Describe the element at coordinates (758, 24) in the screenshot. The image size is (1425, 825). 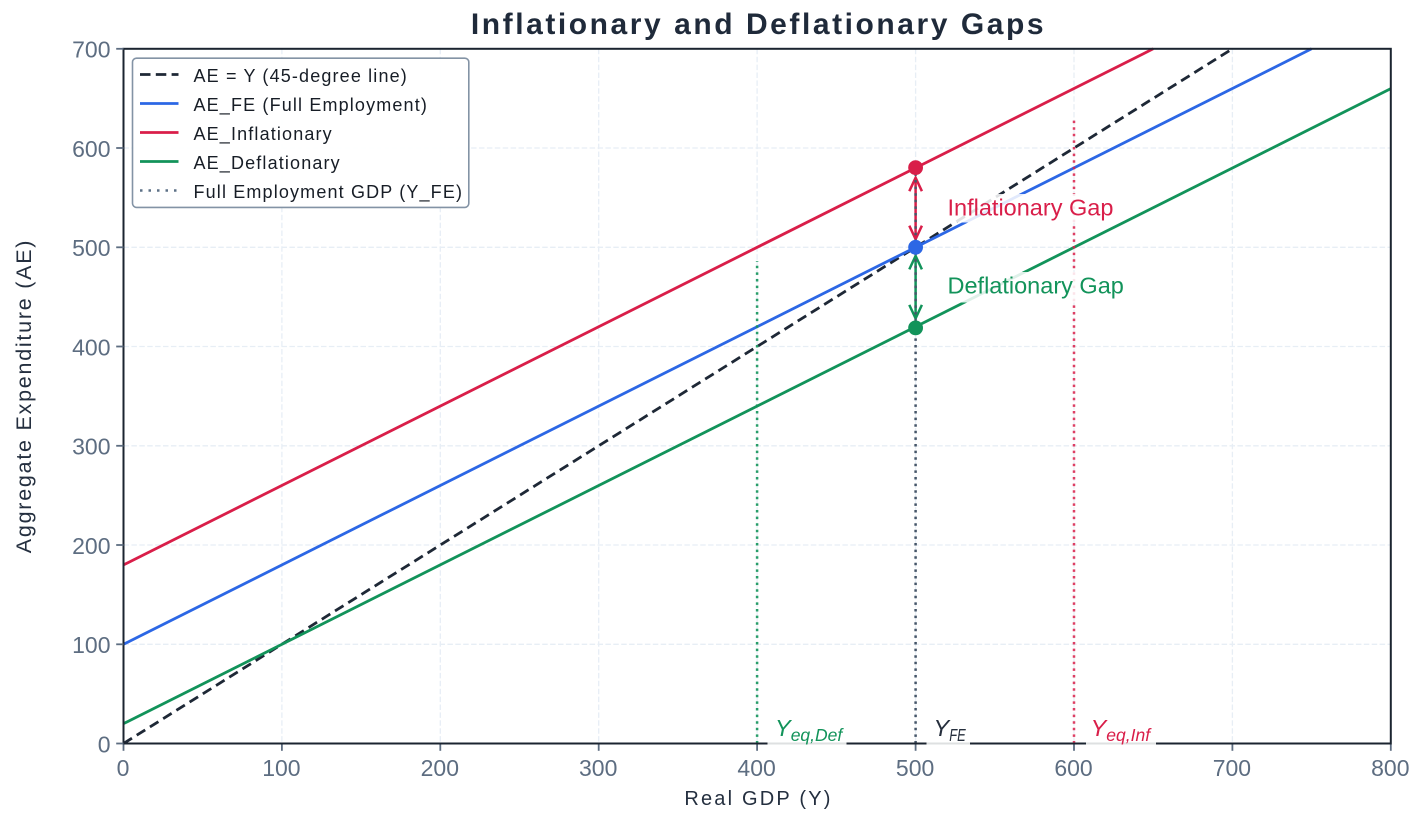
I see `svg-text:Inflationary and Deflationary: Inflationary and Deflationary Gaps` at that location.